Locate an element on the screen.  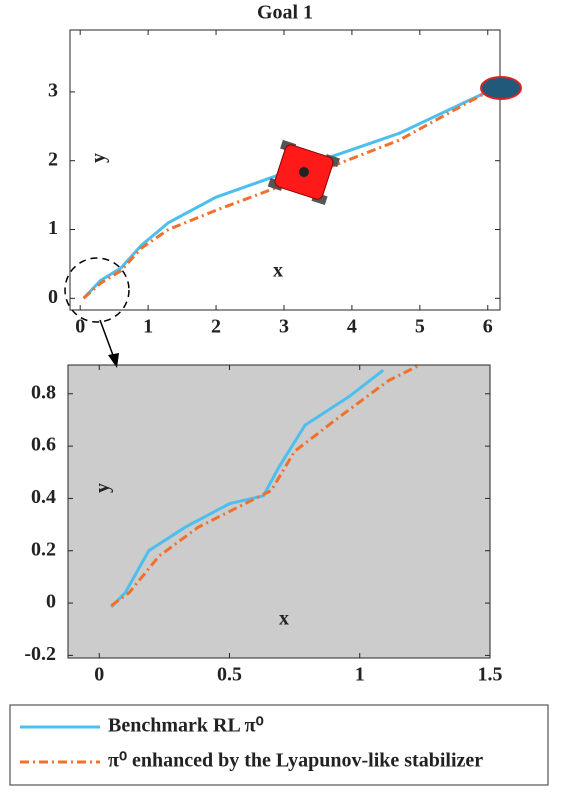
zoom-arrow is located at coordinates (107, 339).